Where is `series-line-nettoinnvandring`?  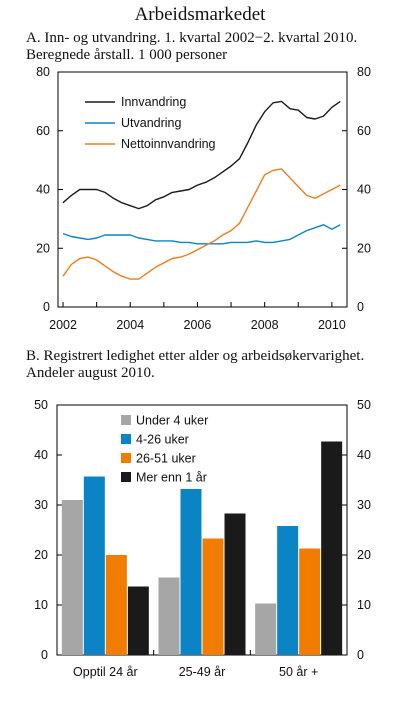
series-line-nettoinnvandring is located at coordinates (201, 224).